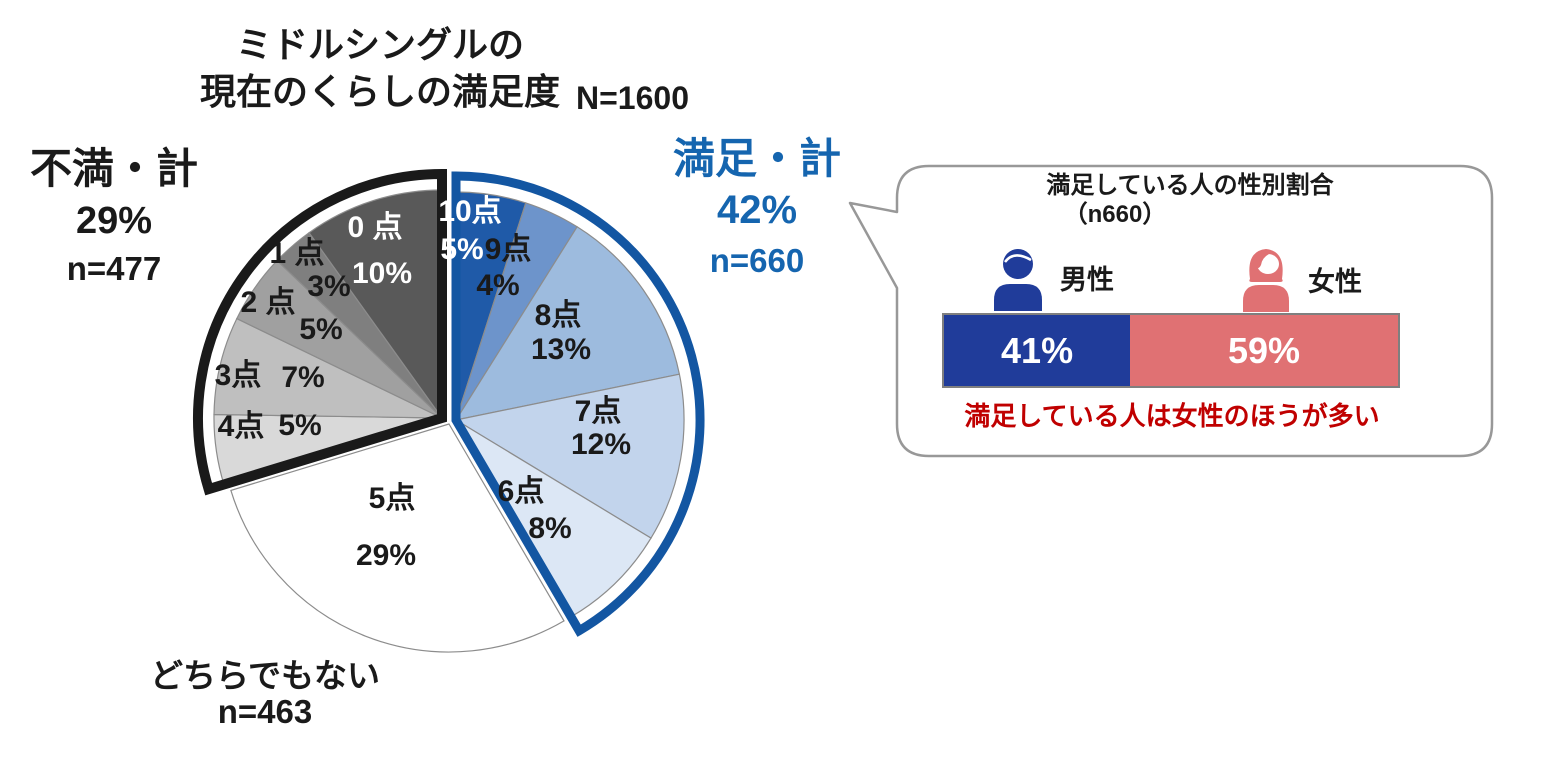 The image size is (1564, 763). I want to click on pie-pct-4: 5%, so click(300, 425).